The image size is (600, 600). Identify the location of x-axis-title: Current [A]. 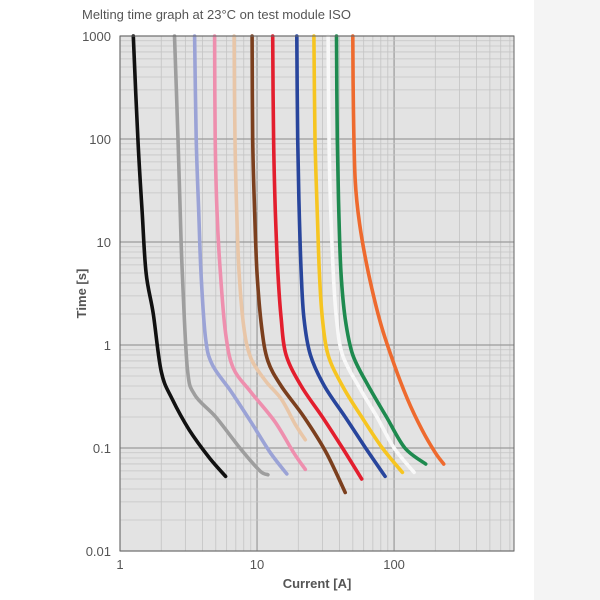
(317, 583).